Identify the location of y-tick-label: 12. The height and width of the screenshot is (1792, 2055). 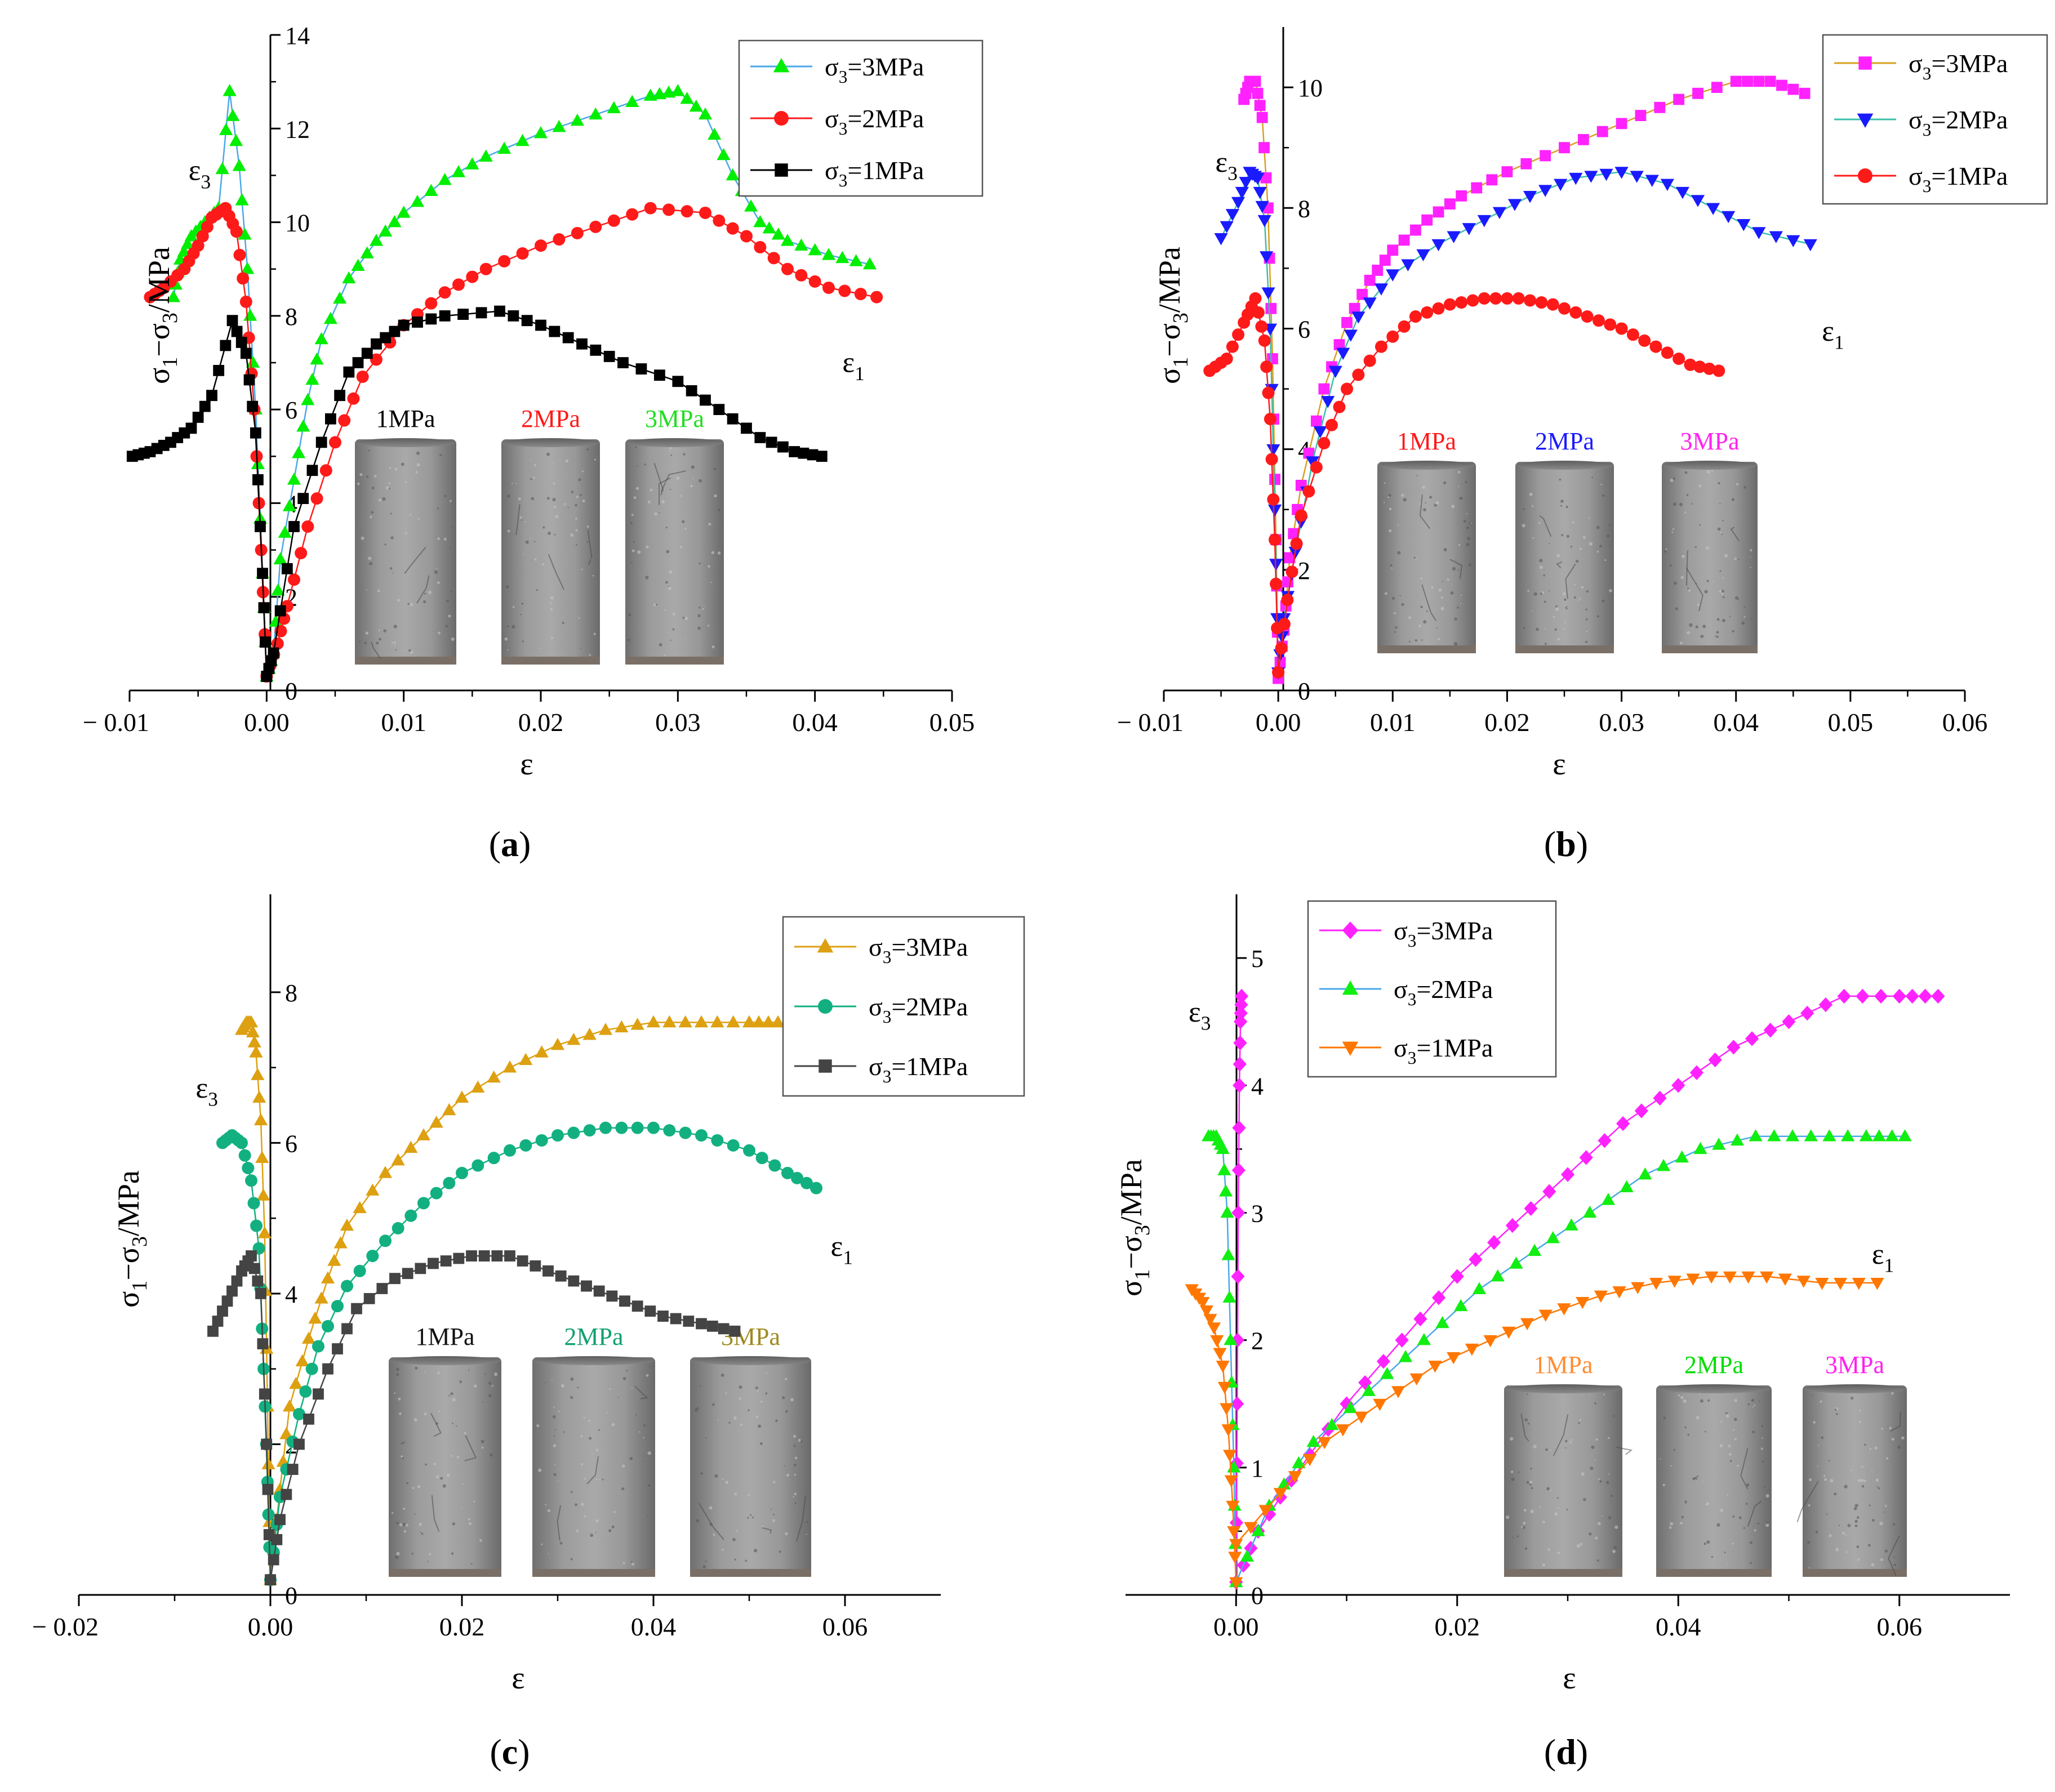
(297, 129).